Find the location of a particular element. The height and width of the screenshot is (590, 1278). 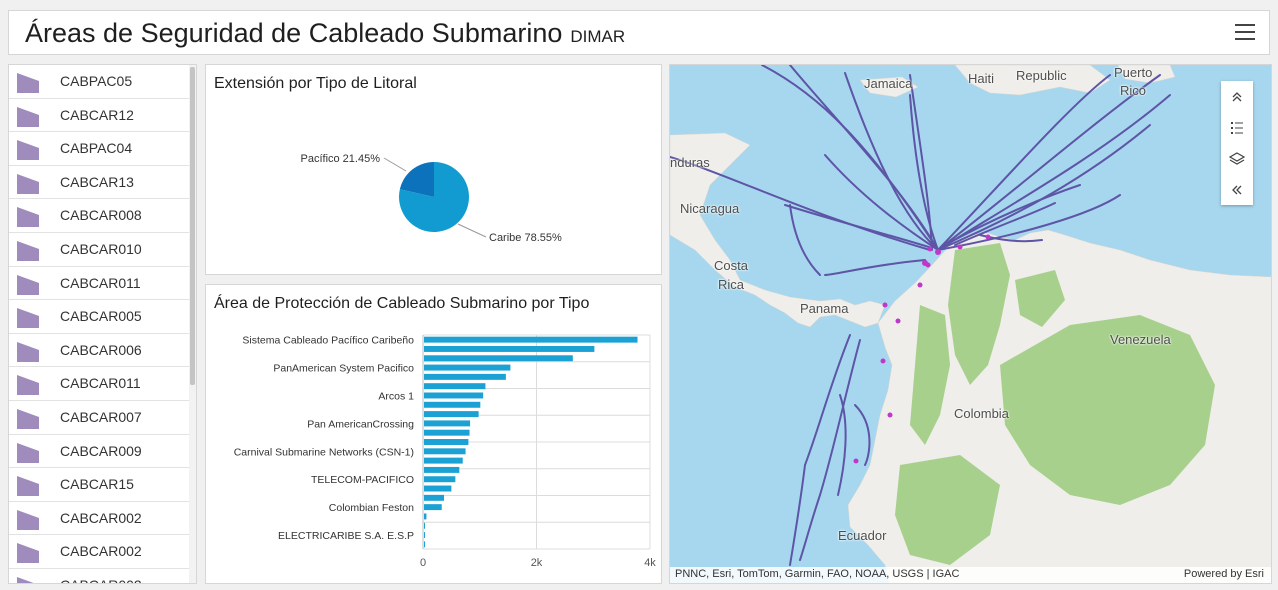

pie-label-caribe: Caribe 78.55% is located at coordinates (525, 238).